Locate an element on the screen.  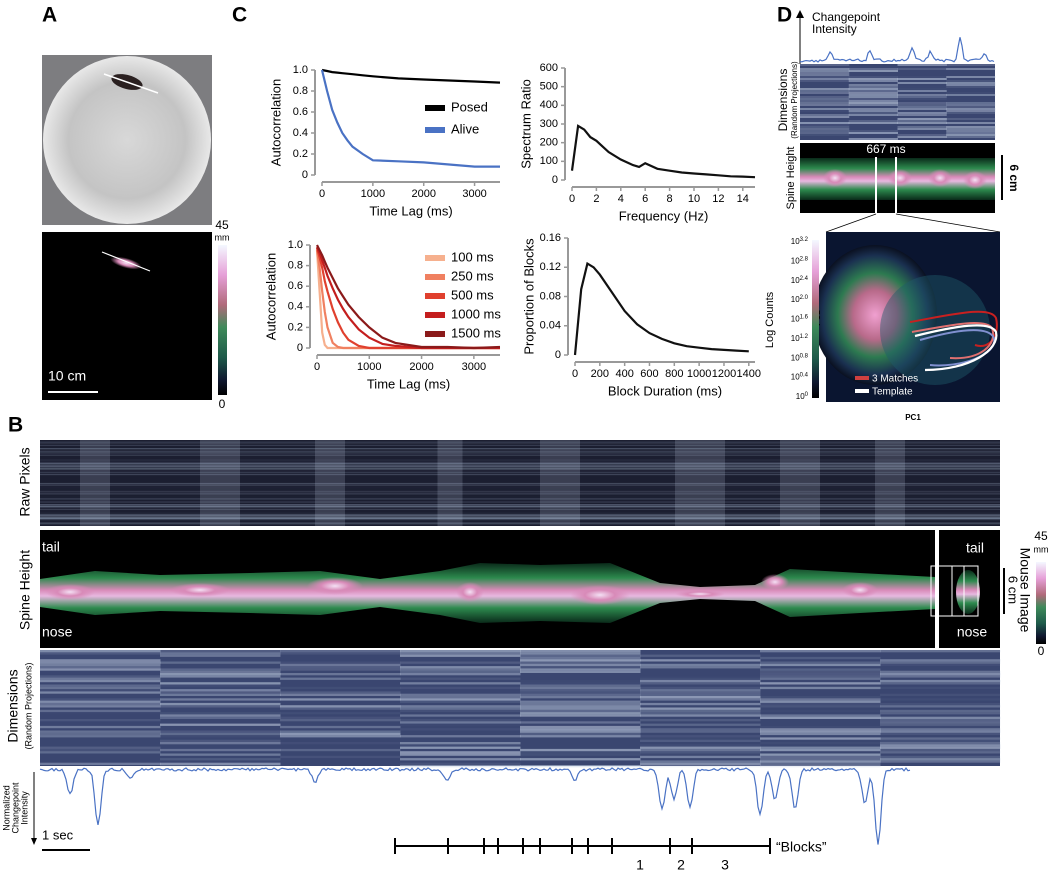
arrow-head is located at coordinates (800, 14).